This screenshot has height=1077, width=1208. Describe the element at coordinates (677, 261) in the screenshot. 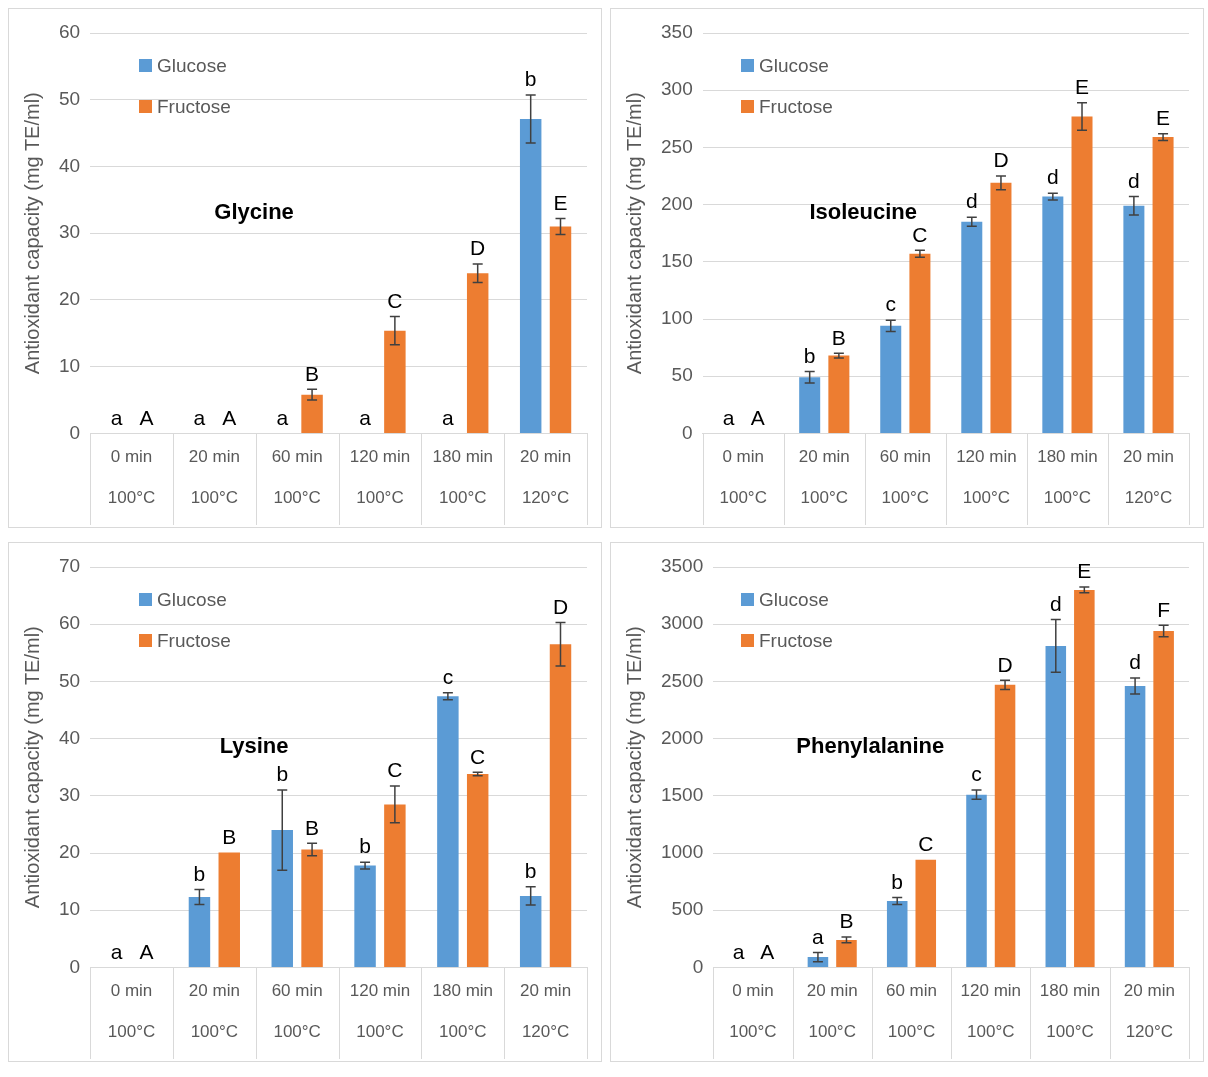

I see `y-tick-label: 150` at that location.